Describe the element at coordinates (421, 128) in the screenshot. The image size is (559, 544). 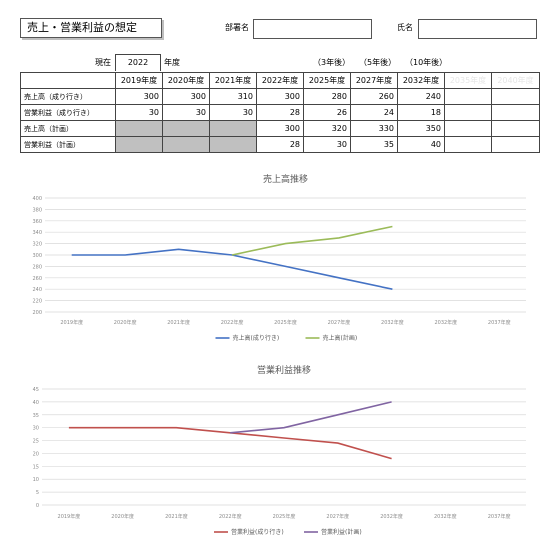
I see `value-cell: 350` at that location.